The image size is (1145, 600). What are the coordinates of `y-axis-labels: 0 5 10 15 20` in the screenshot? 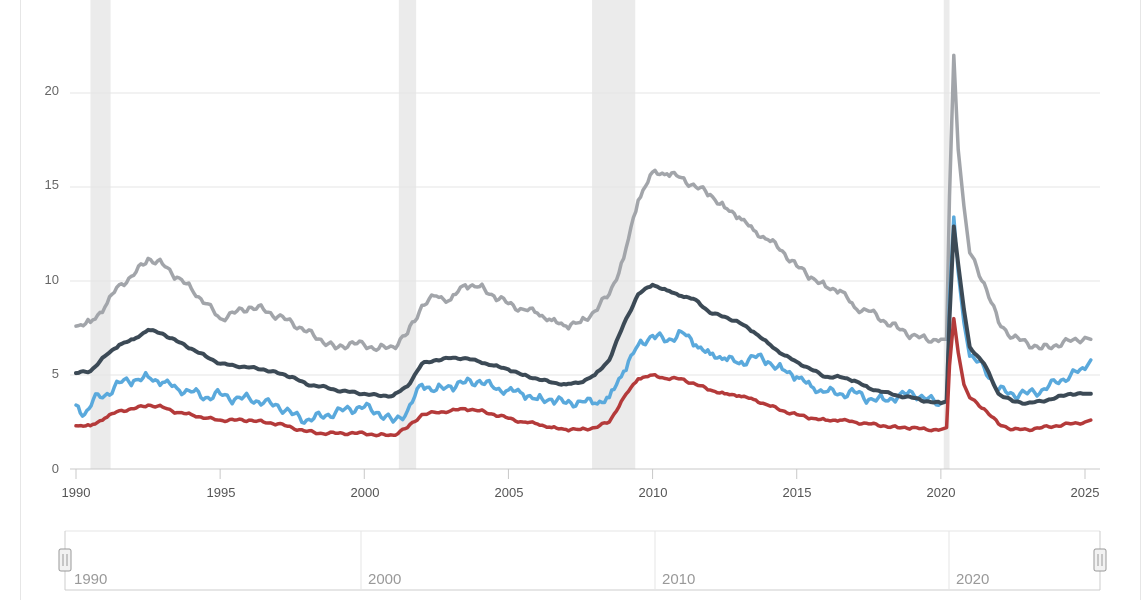 It's located at (52, 279).